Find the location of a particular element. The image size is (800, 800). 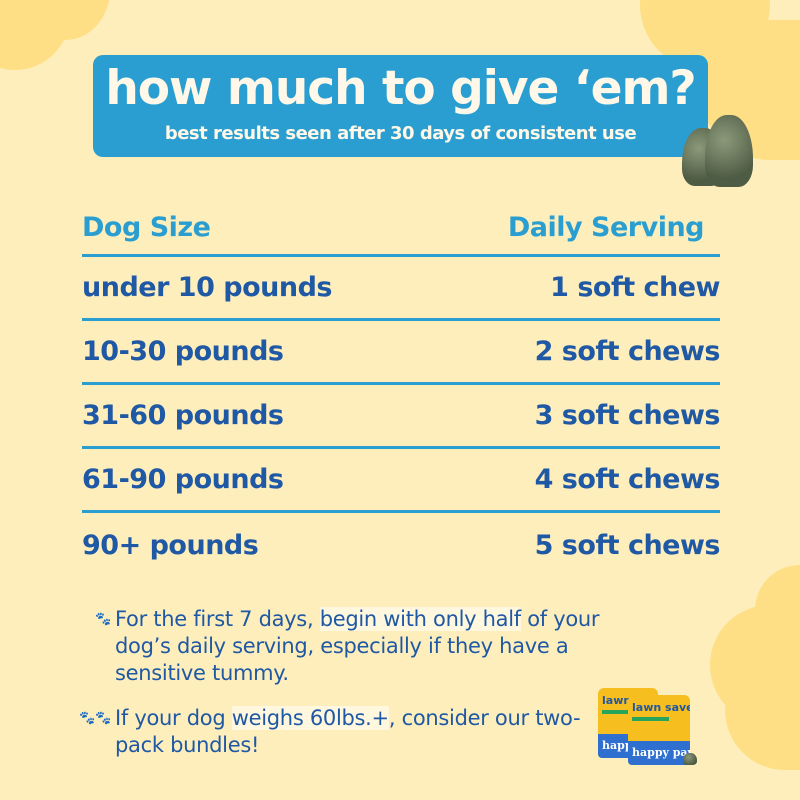

dog-size: 61-90 pounds is located at coordinates (183, 479).